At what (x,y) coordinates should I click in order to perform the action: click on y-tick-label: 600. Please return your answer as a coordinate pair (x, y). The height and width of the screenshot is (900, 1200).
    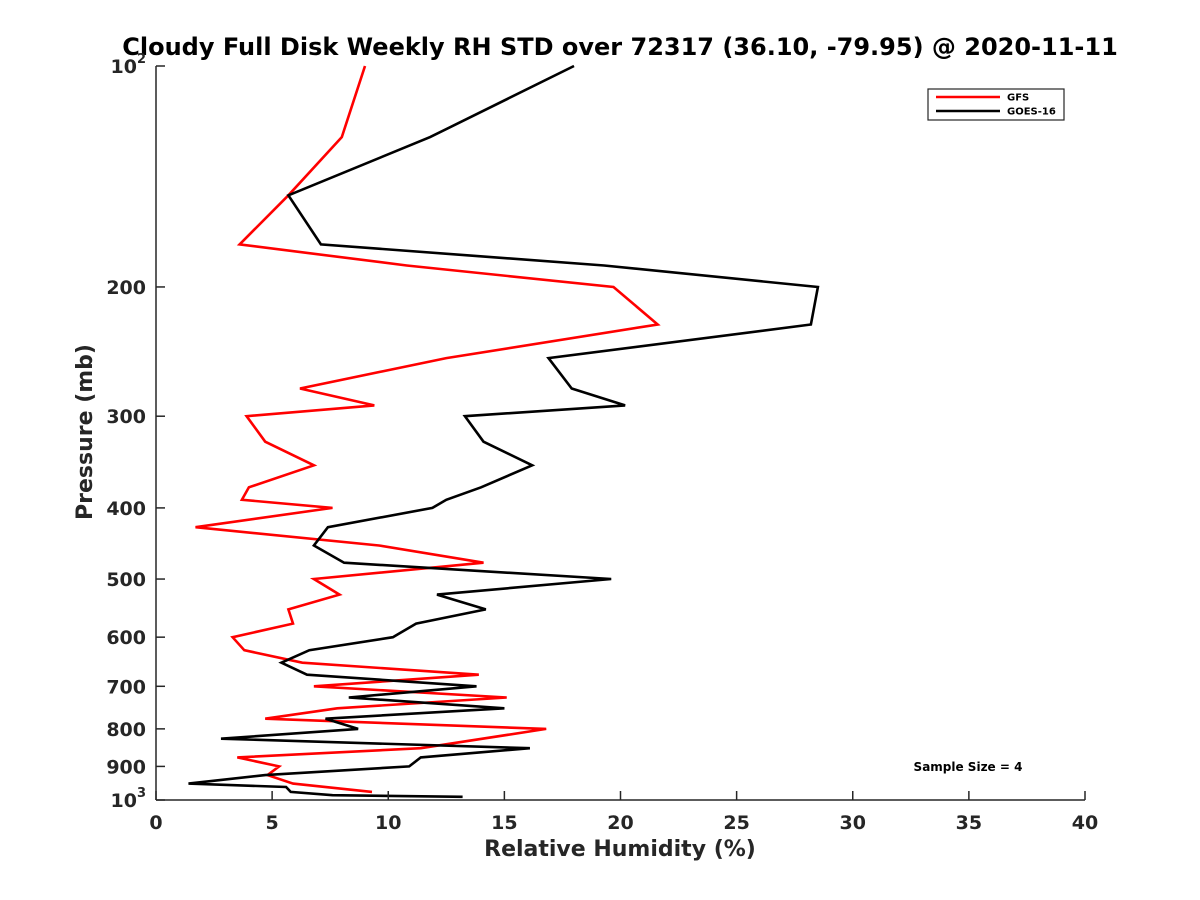
    Looking at the image, I should click on (126, 638).